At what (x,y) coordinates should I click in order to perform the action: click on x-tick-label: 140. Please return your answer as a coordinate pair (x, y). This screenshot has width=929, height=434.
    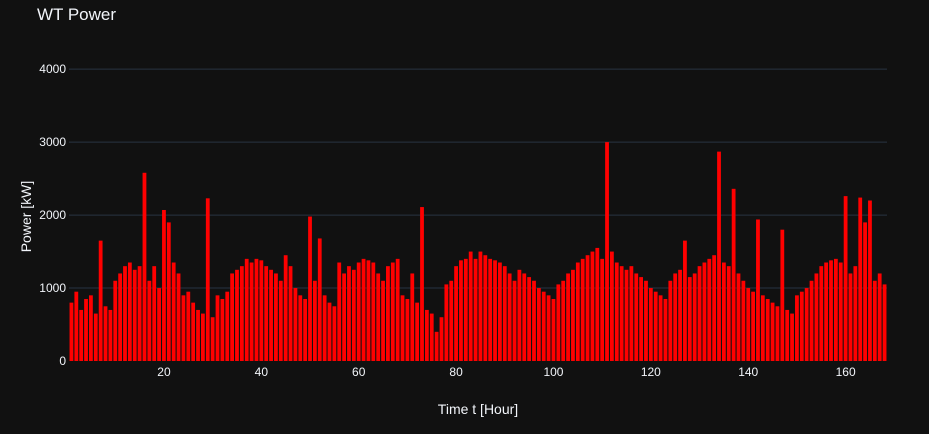
    Looking at the image, I should click on (748, 372).